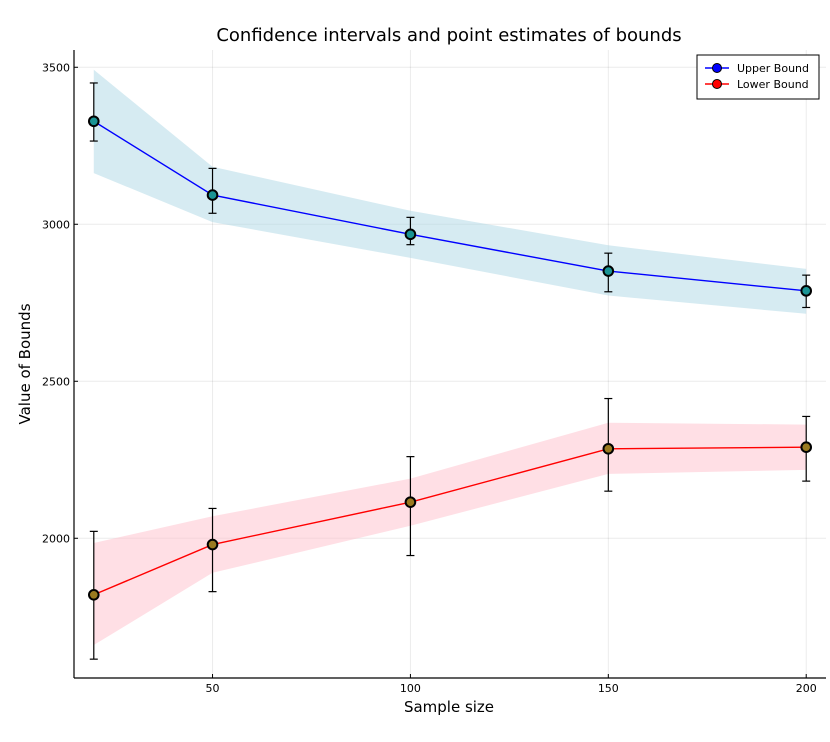 The width and height of the screenshot is (830, 742). What do you see at coordinates (213, 688) in the screenshot?
I see `x-tick-label: 50` at bounding box center [213, 688].